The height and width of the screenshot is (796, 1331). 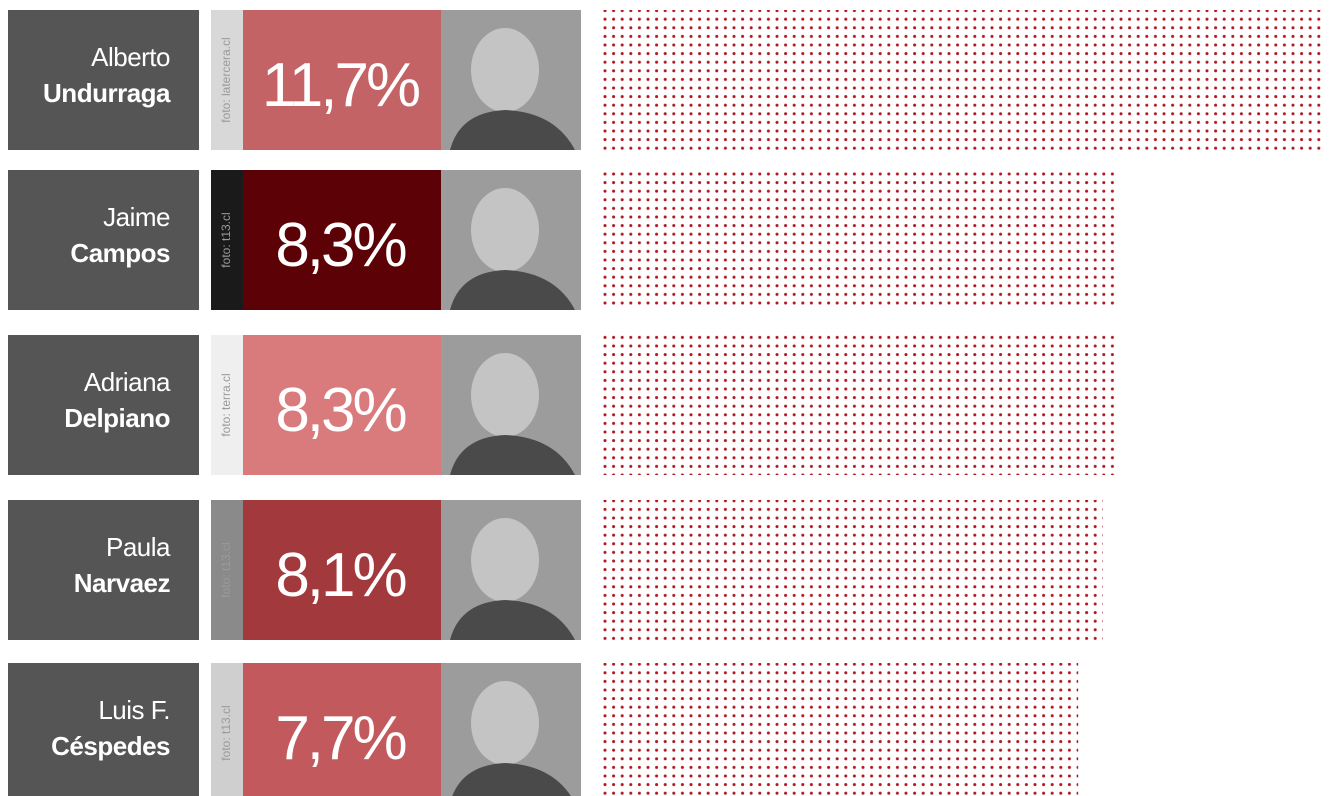 I want to click on first-name: Adriana, so click(x=127, y=382).